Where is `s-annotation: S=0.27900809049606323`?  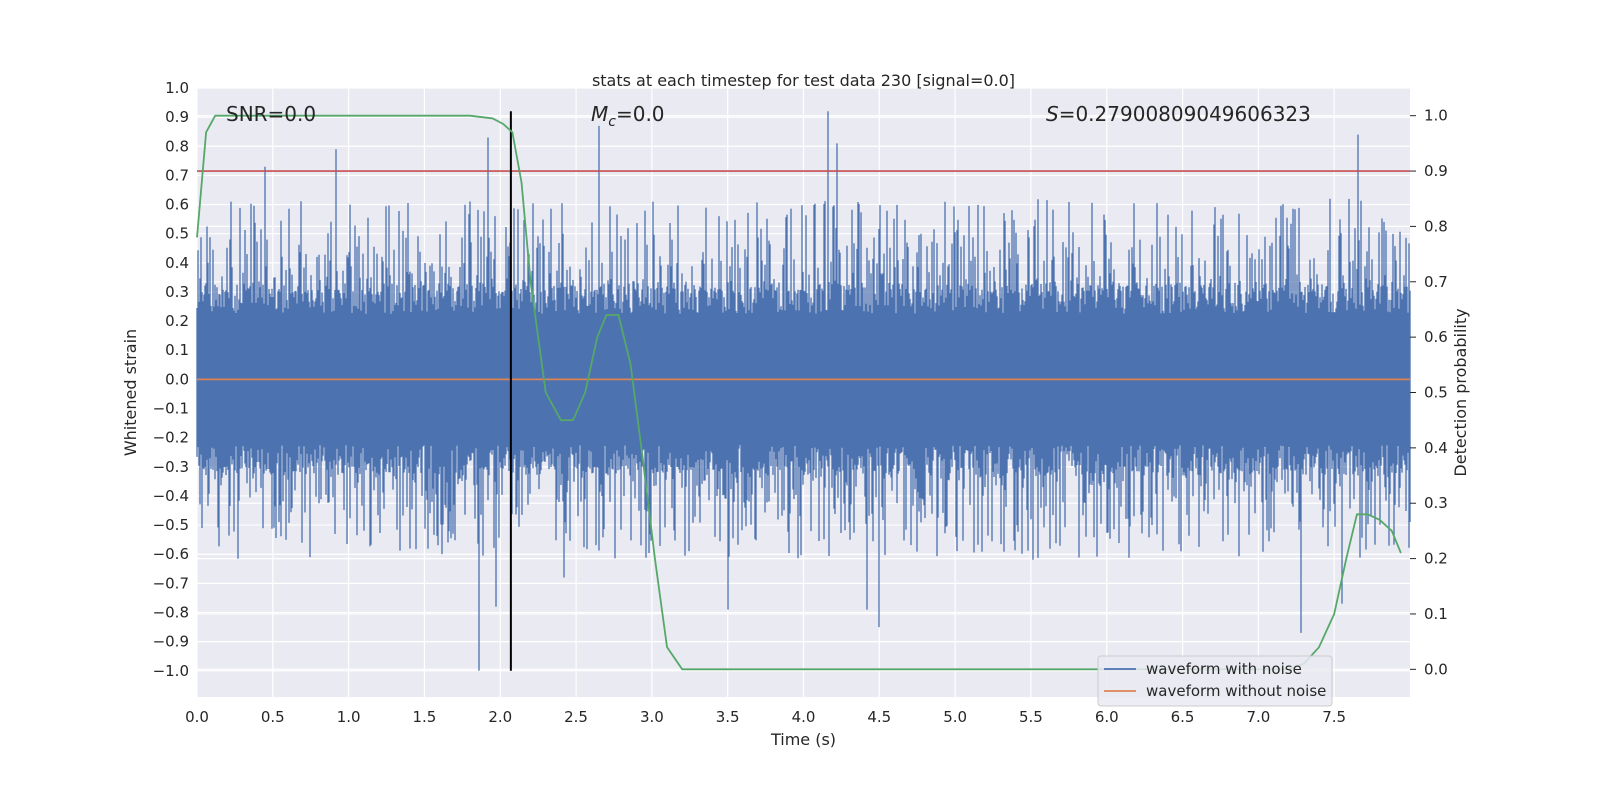
s-annotation: S=0.27900809049606323 is located at coordinates (1178, 114).